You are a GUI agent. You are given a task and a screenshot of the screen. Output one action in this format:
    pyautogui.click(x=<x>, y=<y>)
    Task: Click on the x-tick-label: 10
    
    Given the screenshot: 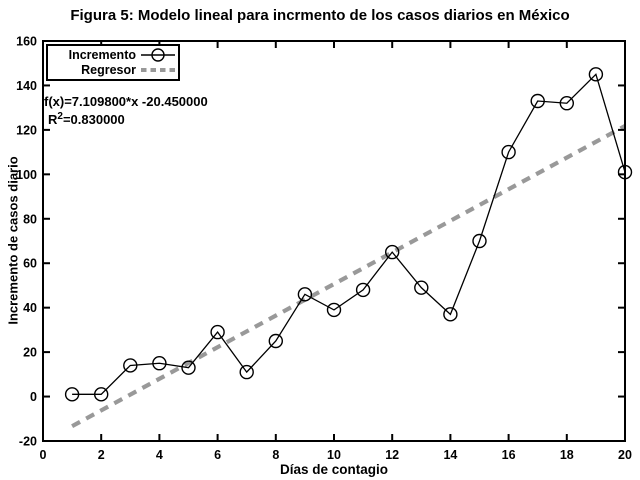 What is the action you would take?
    pyautogui.click(x=334, y=455)
    